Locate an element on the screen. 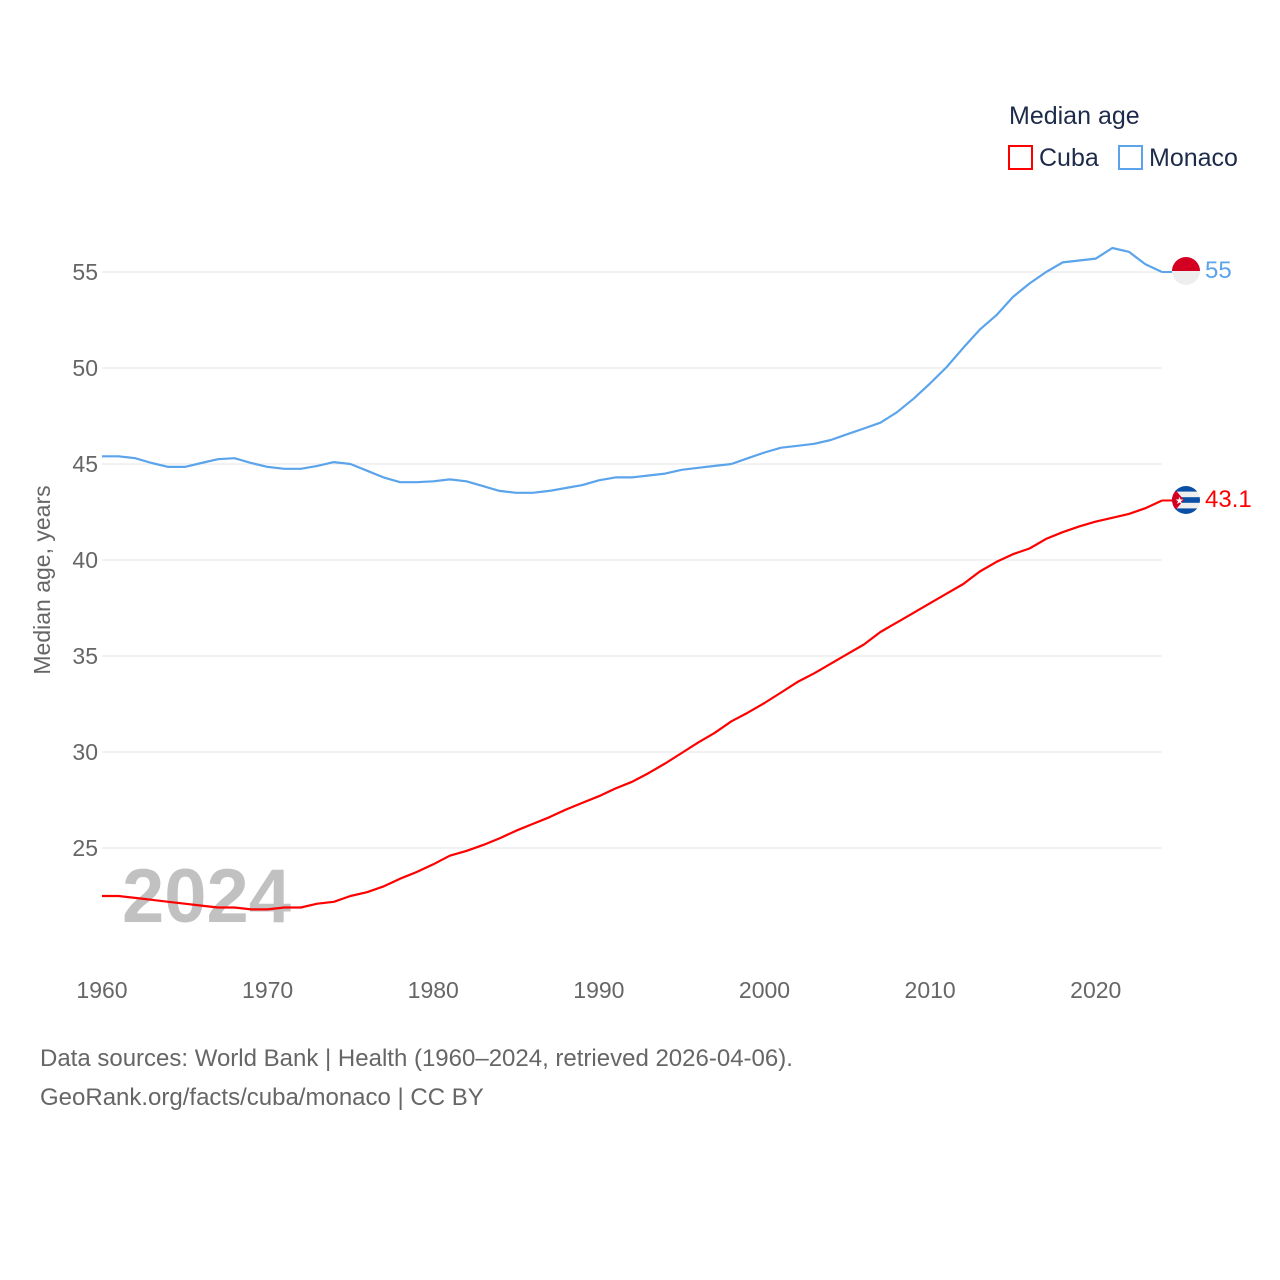  y-axis-ticks: 25 30 35 40 45 50 55 is located at coordinates (85, 560).